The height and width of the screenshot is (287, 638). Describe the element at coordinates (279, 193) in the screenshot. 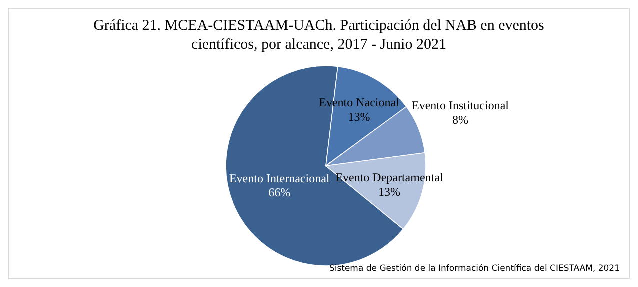

I see `data-label: 66%` at that location.